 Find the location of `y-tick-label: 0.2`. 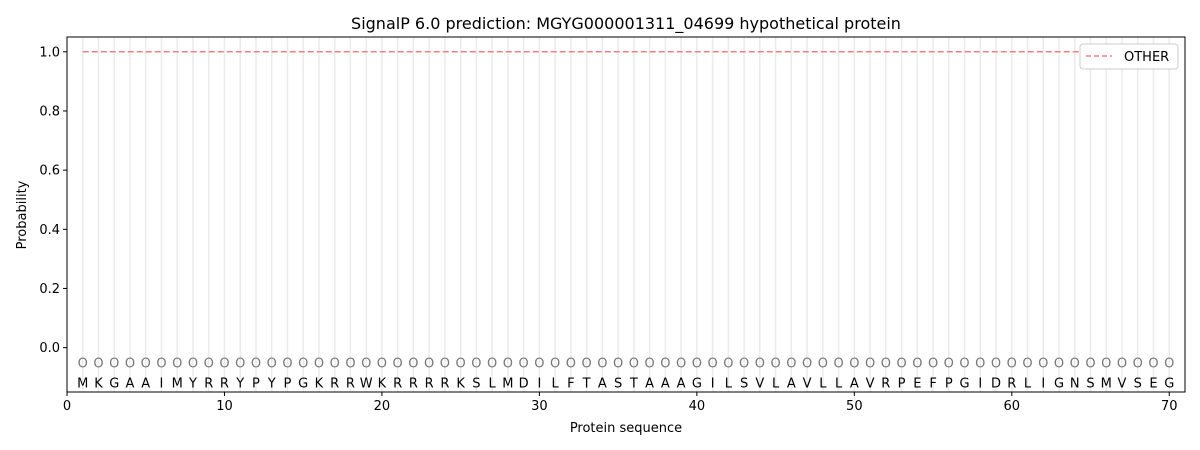

y-tick-label: 0.2 is located at coordinates (49, 289).